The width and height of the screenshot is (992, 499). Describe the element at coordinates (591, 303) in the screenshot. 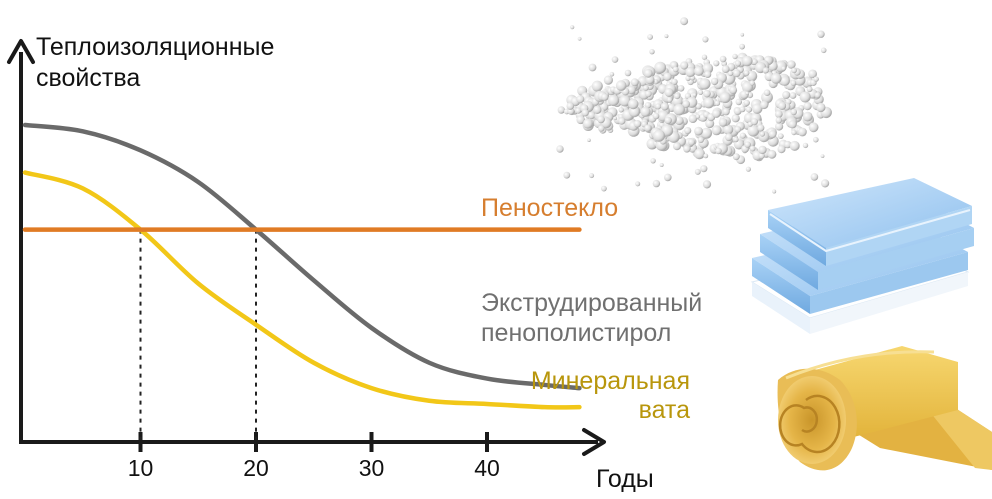

I see `series-label-1-line-1: Экструдированный` at that location.